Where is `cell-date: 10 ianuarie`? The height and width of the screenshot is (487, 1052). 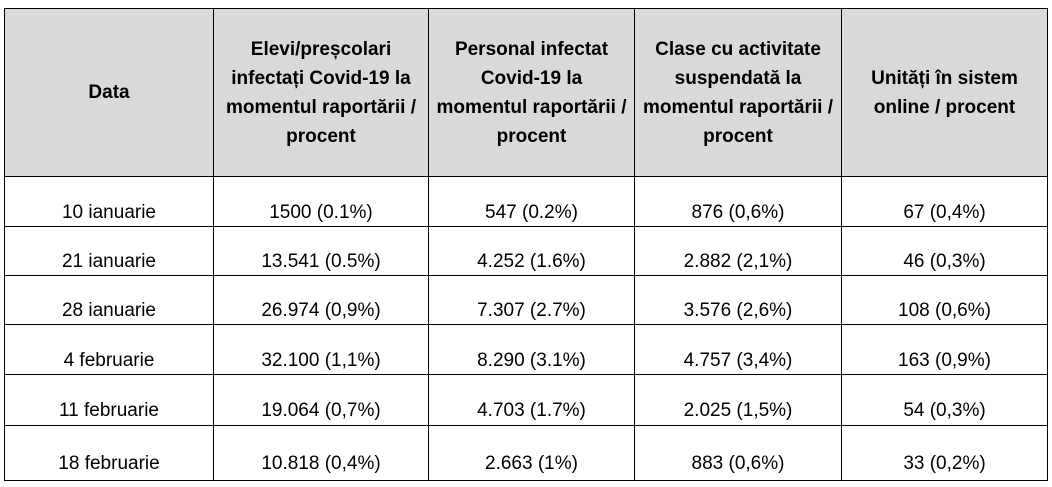 cell-date: 10 ianuarie is located at coordinates (109, 201).